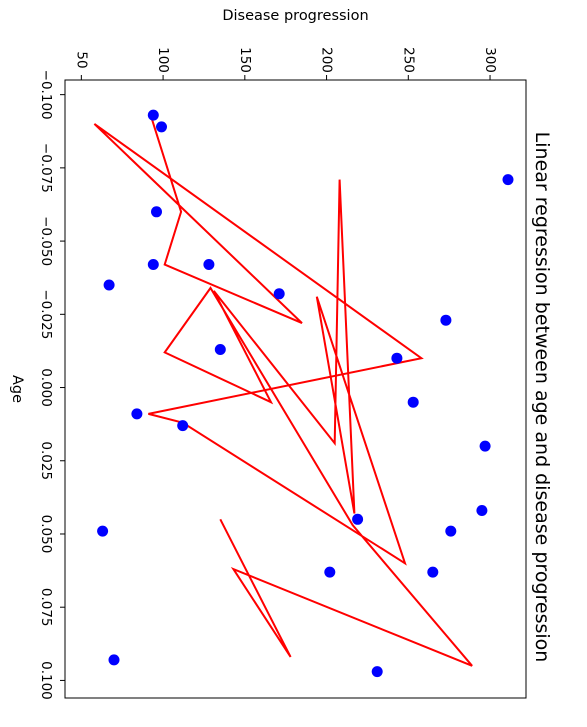  I want to click on x-tick-label: 0.075, so click(46, 607).